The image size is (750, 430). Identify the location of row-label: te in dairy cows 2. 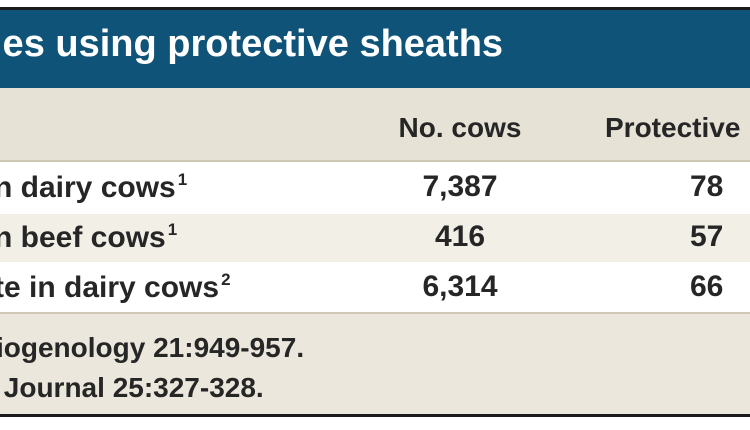
(115, 287).